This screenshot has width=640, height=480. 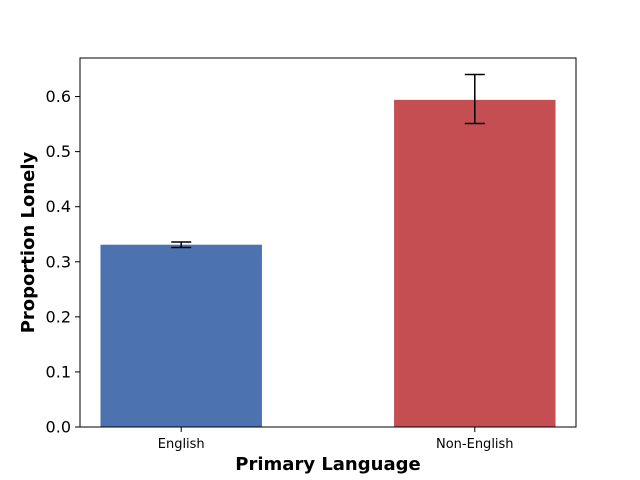 I want to click on y-axis: 0.0 0.1 0.2 0.3 0.4 0.5 0.6, so click(x=63, y=262).